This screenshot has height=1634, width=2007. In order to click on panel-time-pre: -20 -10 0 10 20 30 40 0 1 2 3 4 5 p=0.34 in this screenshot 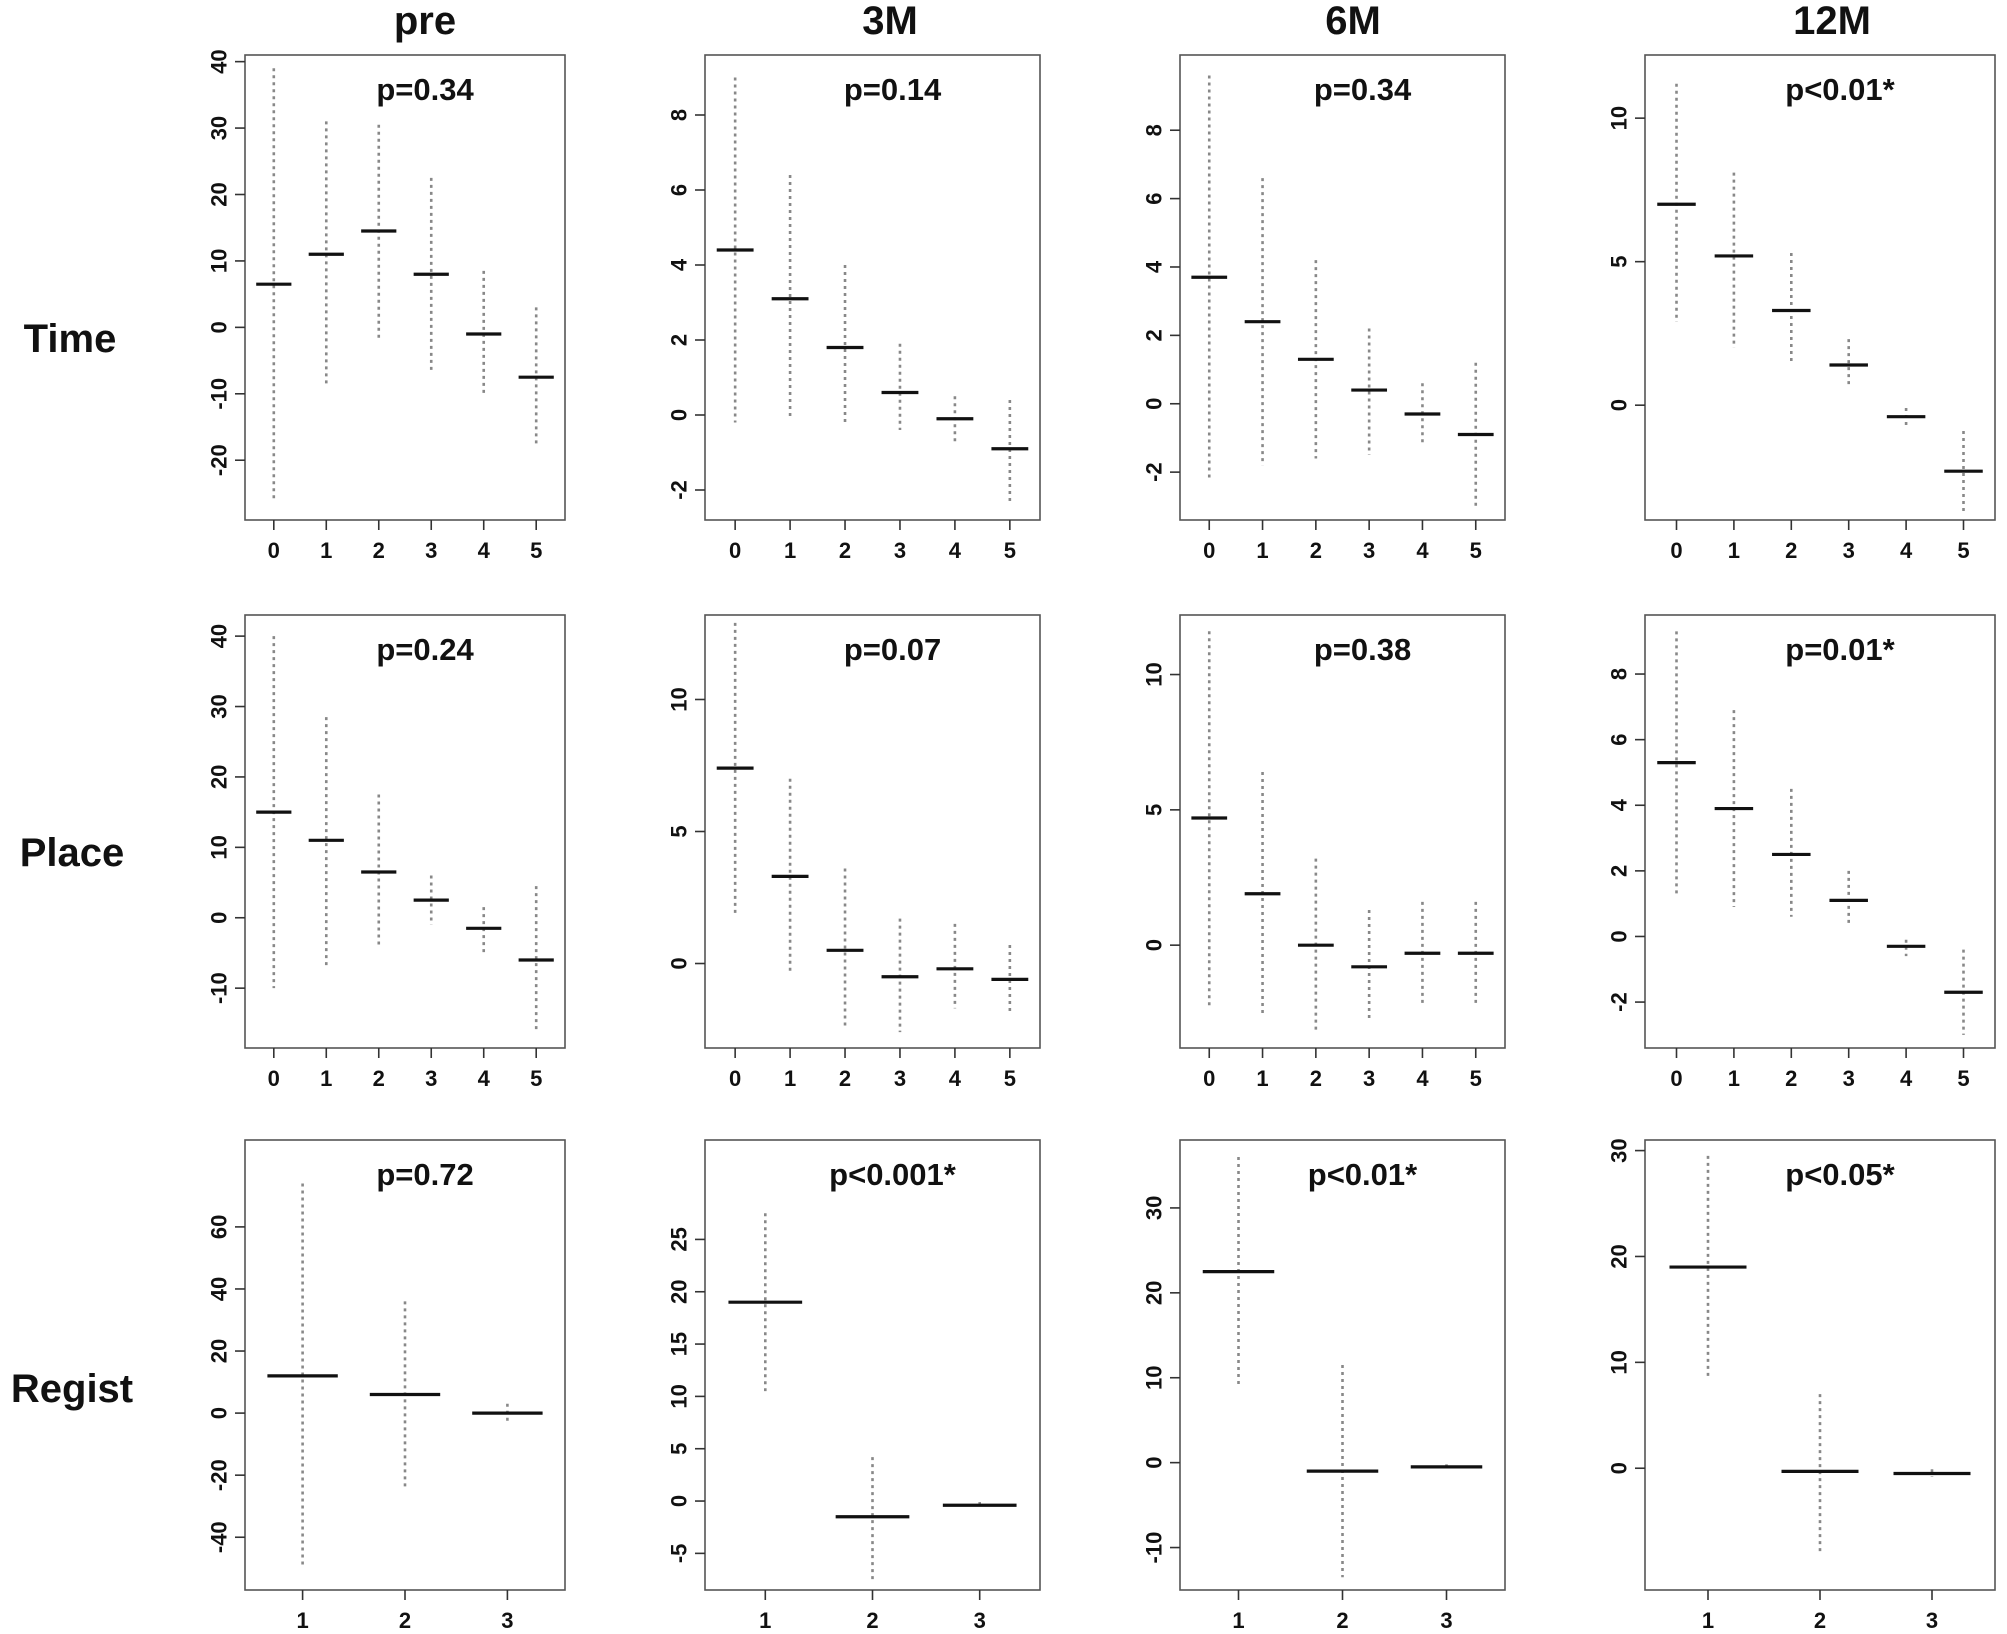, I will do `click(386, 306)`.